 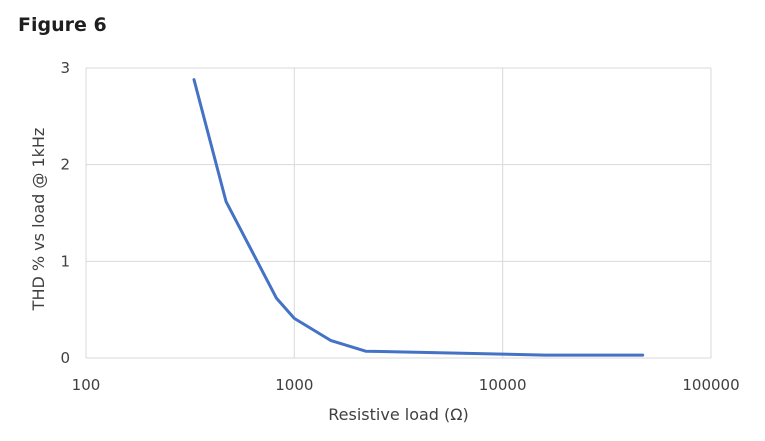 I want to click on x-tick-label: 100000, so click(x=710, y=385).